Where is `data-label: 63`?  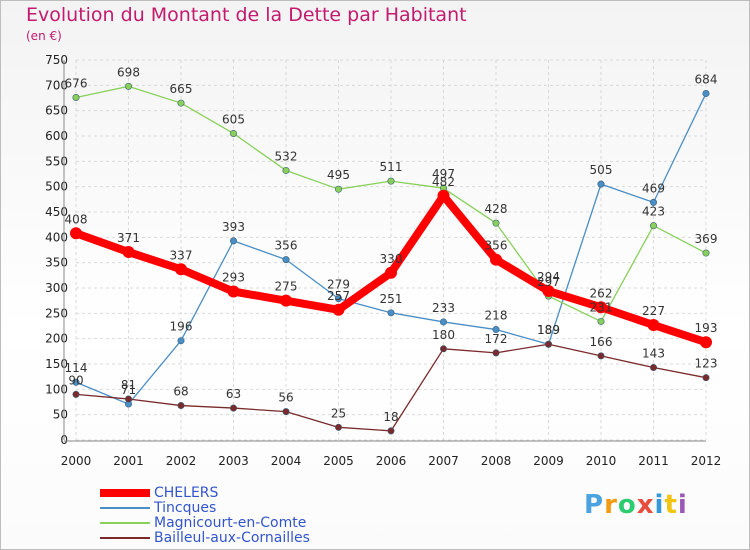 data-label: 63 is located at coordinates (233, 394).